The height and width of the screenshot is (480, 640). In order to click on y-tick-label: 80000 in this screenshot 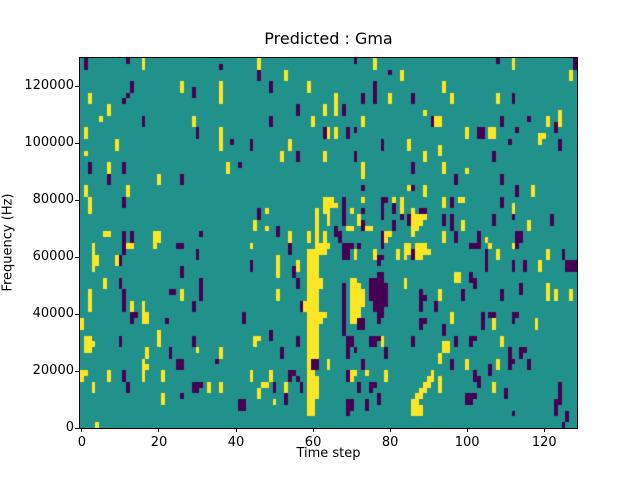, I will do `click(53, 200)`.